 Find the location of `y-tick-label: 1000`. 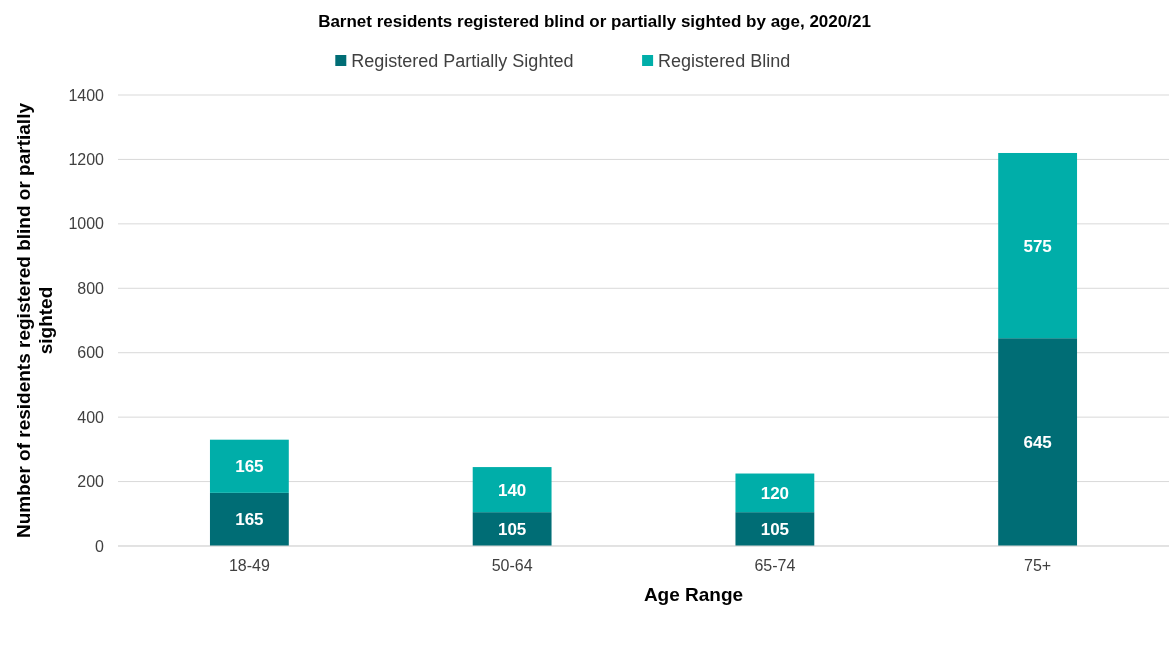

y-tick-label: 1000 is located at coordinates (86, 224).